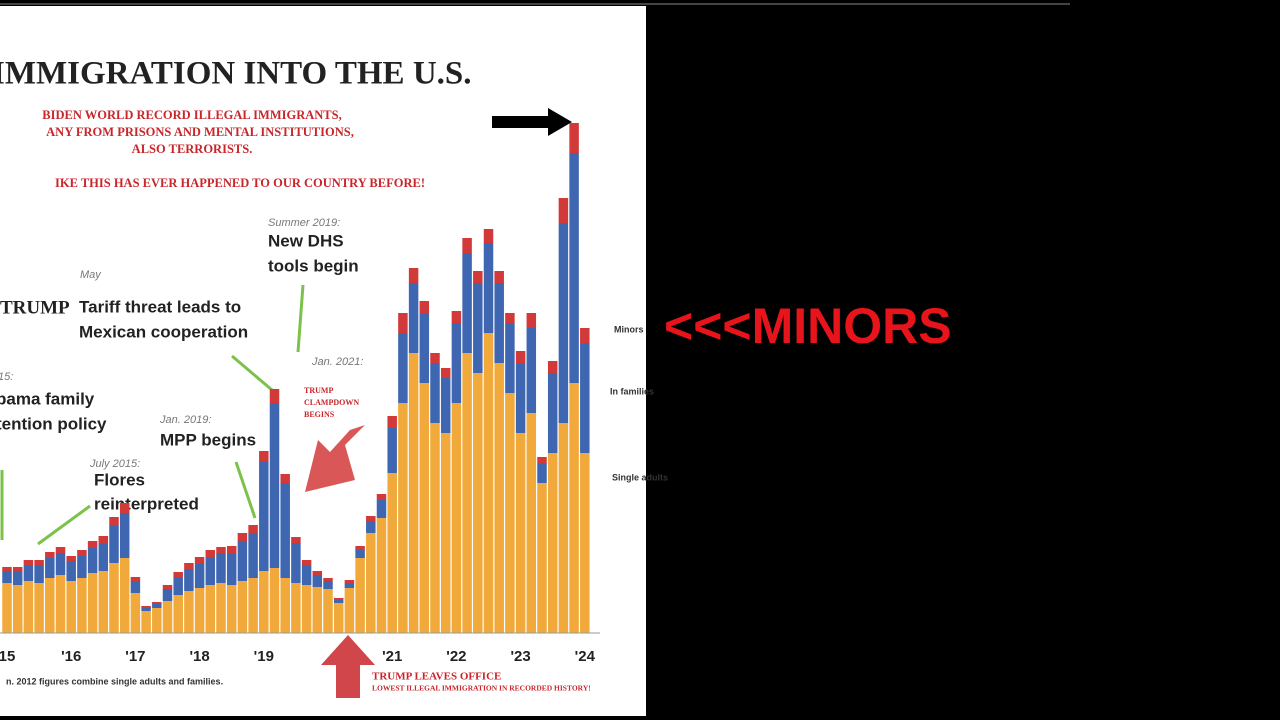  What do you see at coordinates (199, 656) in the screenshot?
I see `x-tick-label: '18` at bounding box center [199, 656].